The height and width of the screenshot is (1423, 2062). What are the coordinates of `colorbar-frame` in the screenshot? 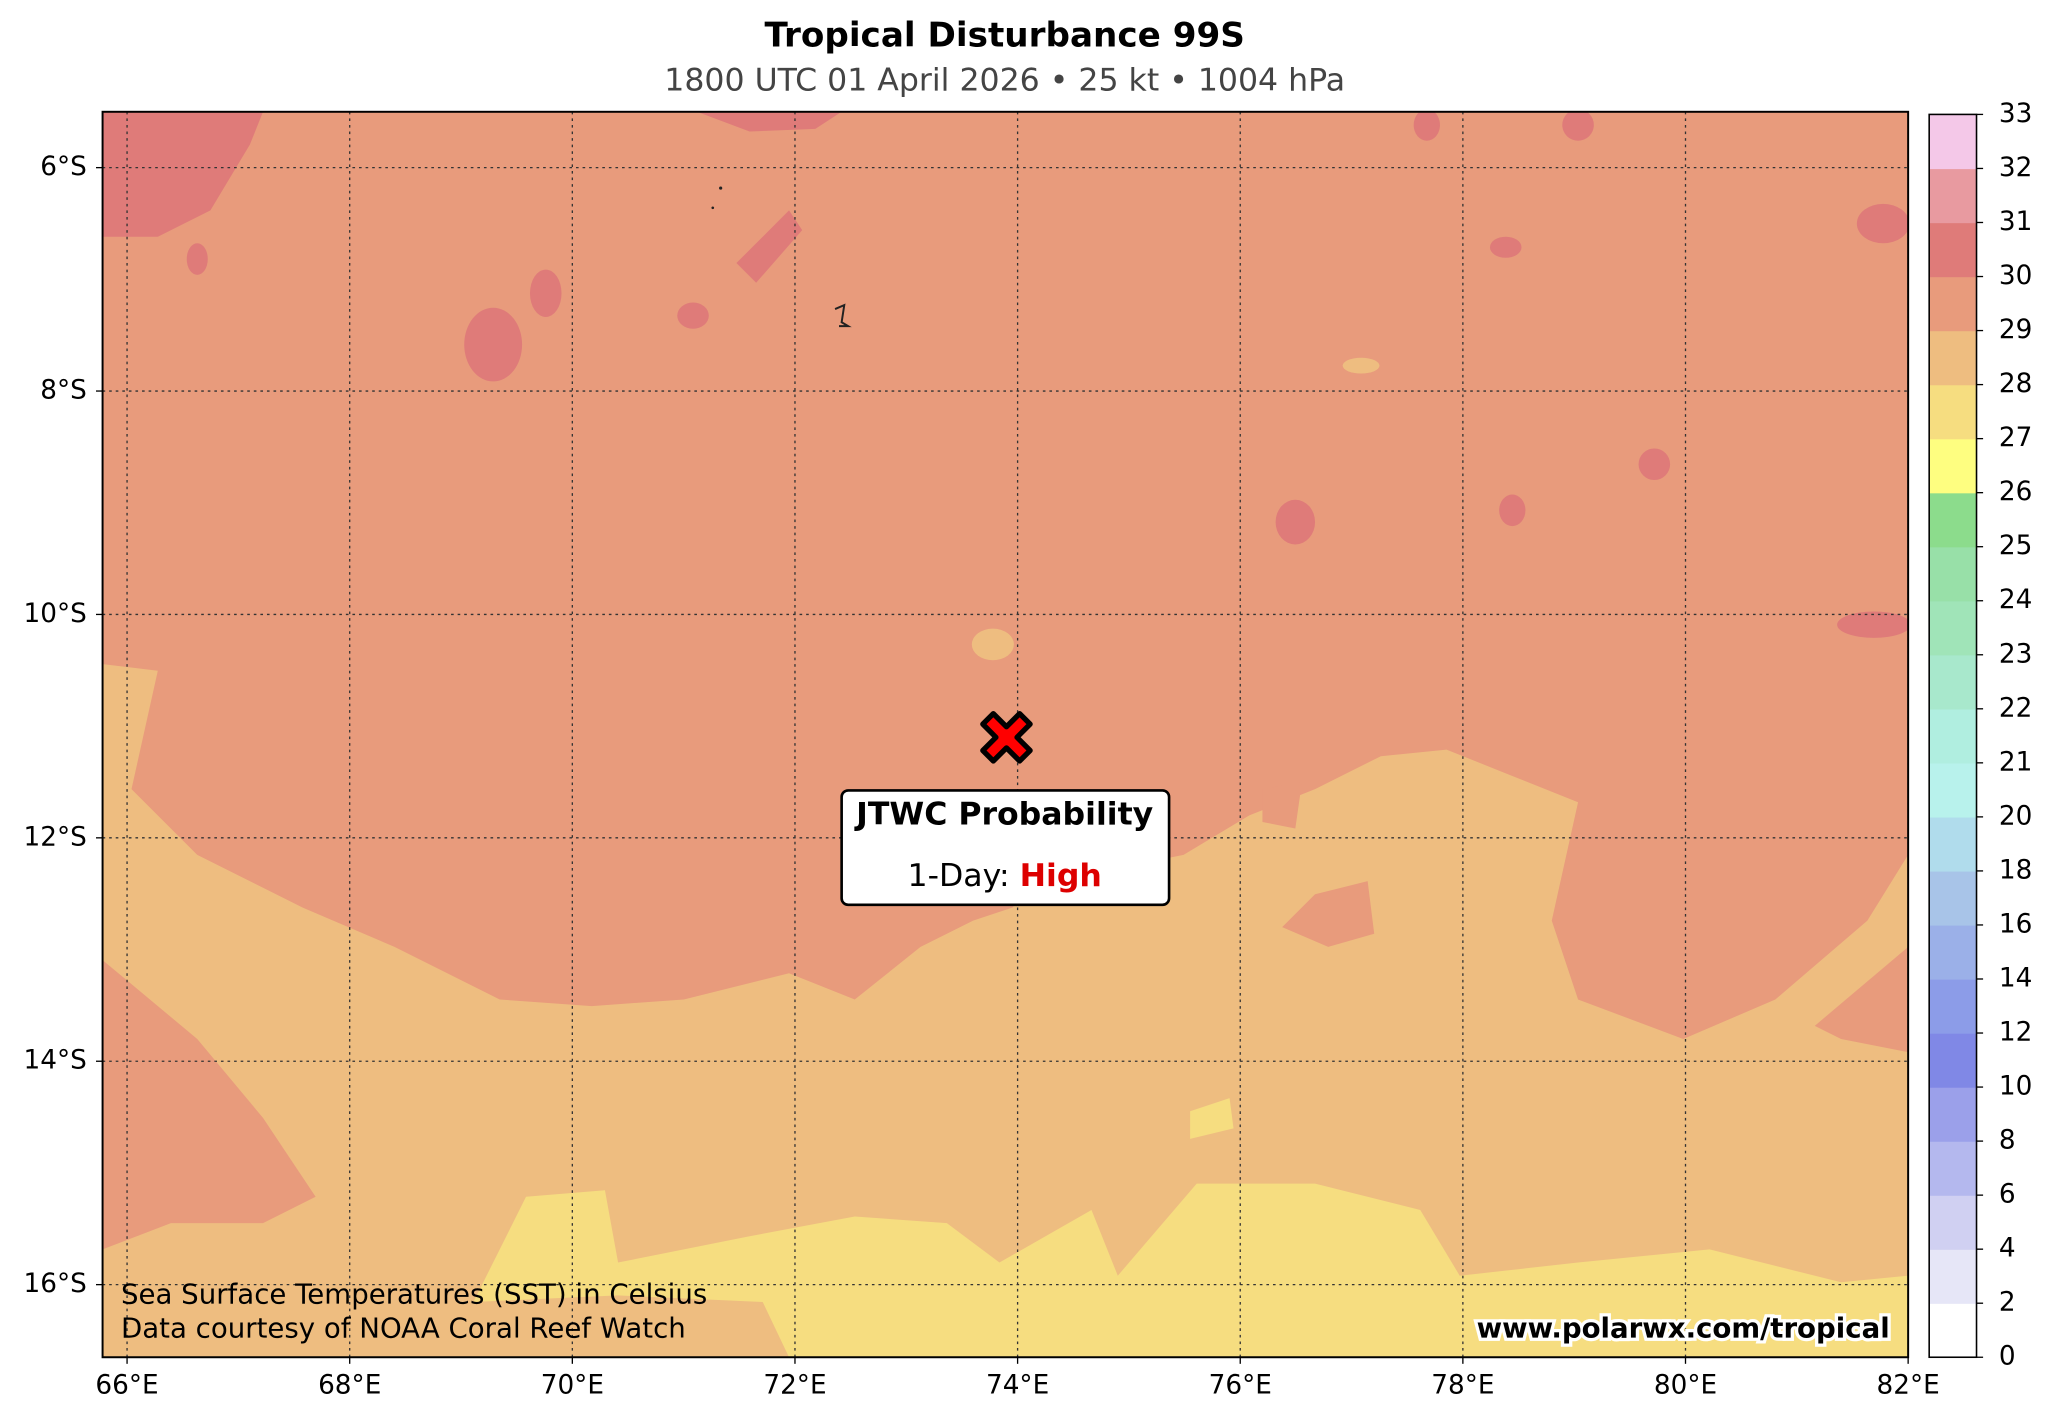 It's located at (1953, 736).